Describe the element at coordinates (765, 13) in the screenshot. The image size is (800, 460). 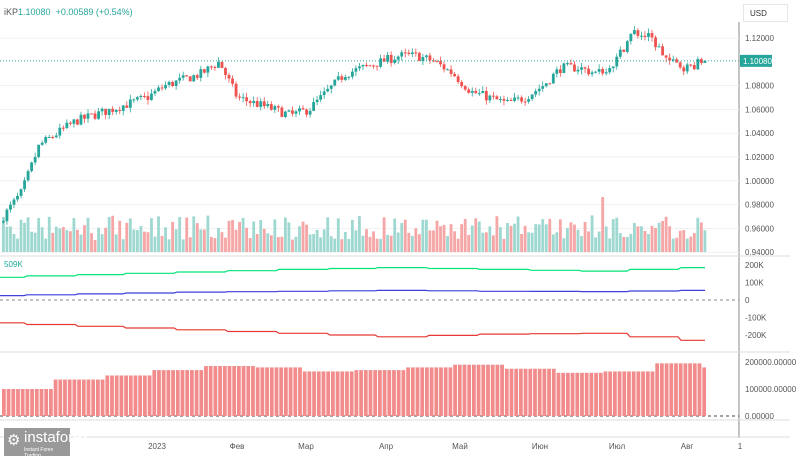
I see `currency-button: USD` at that location.